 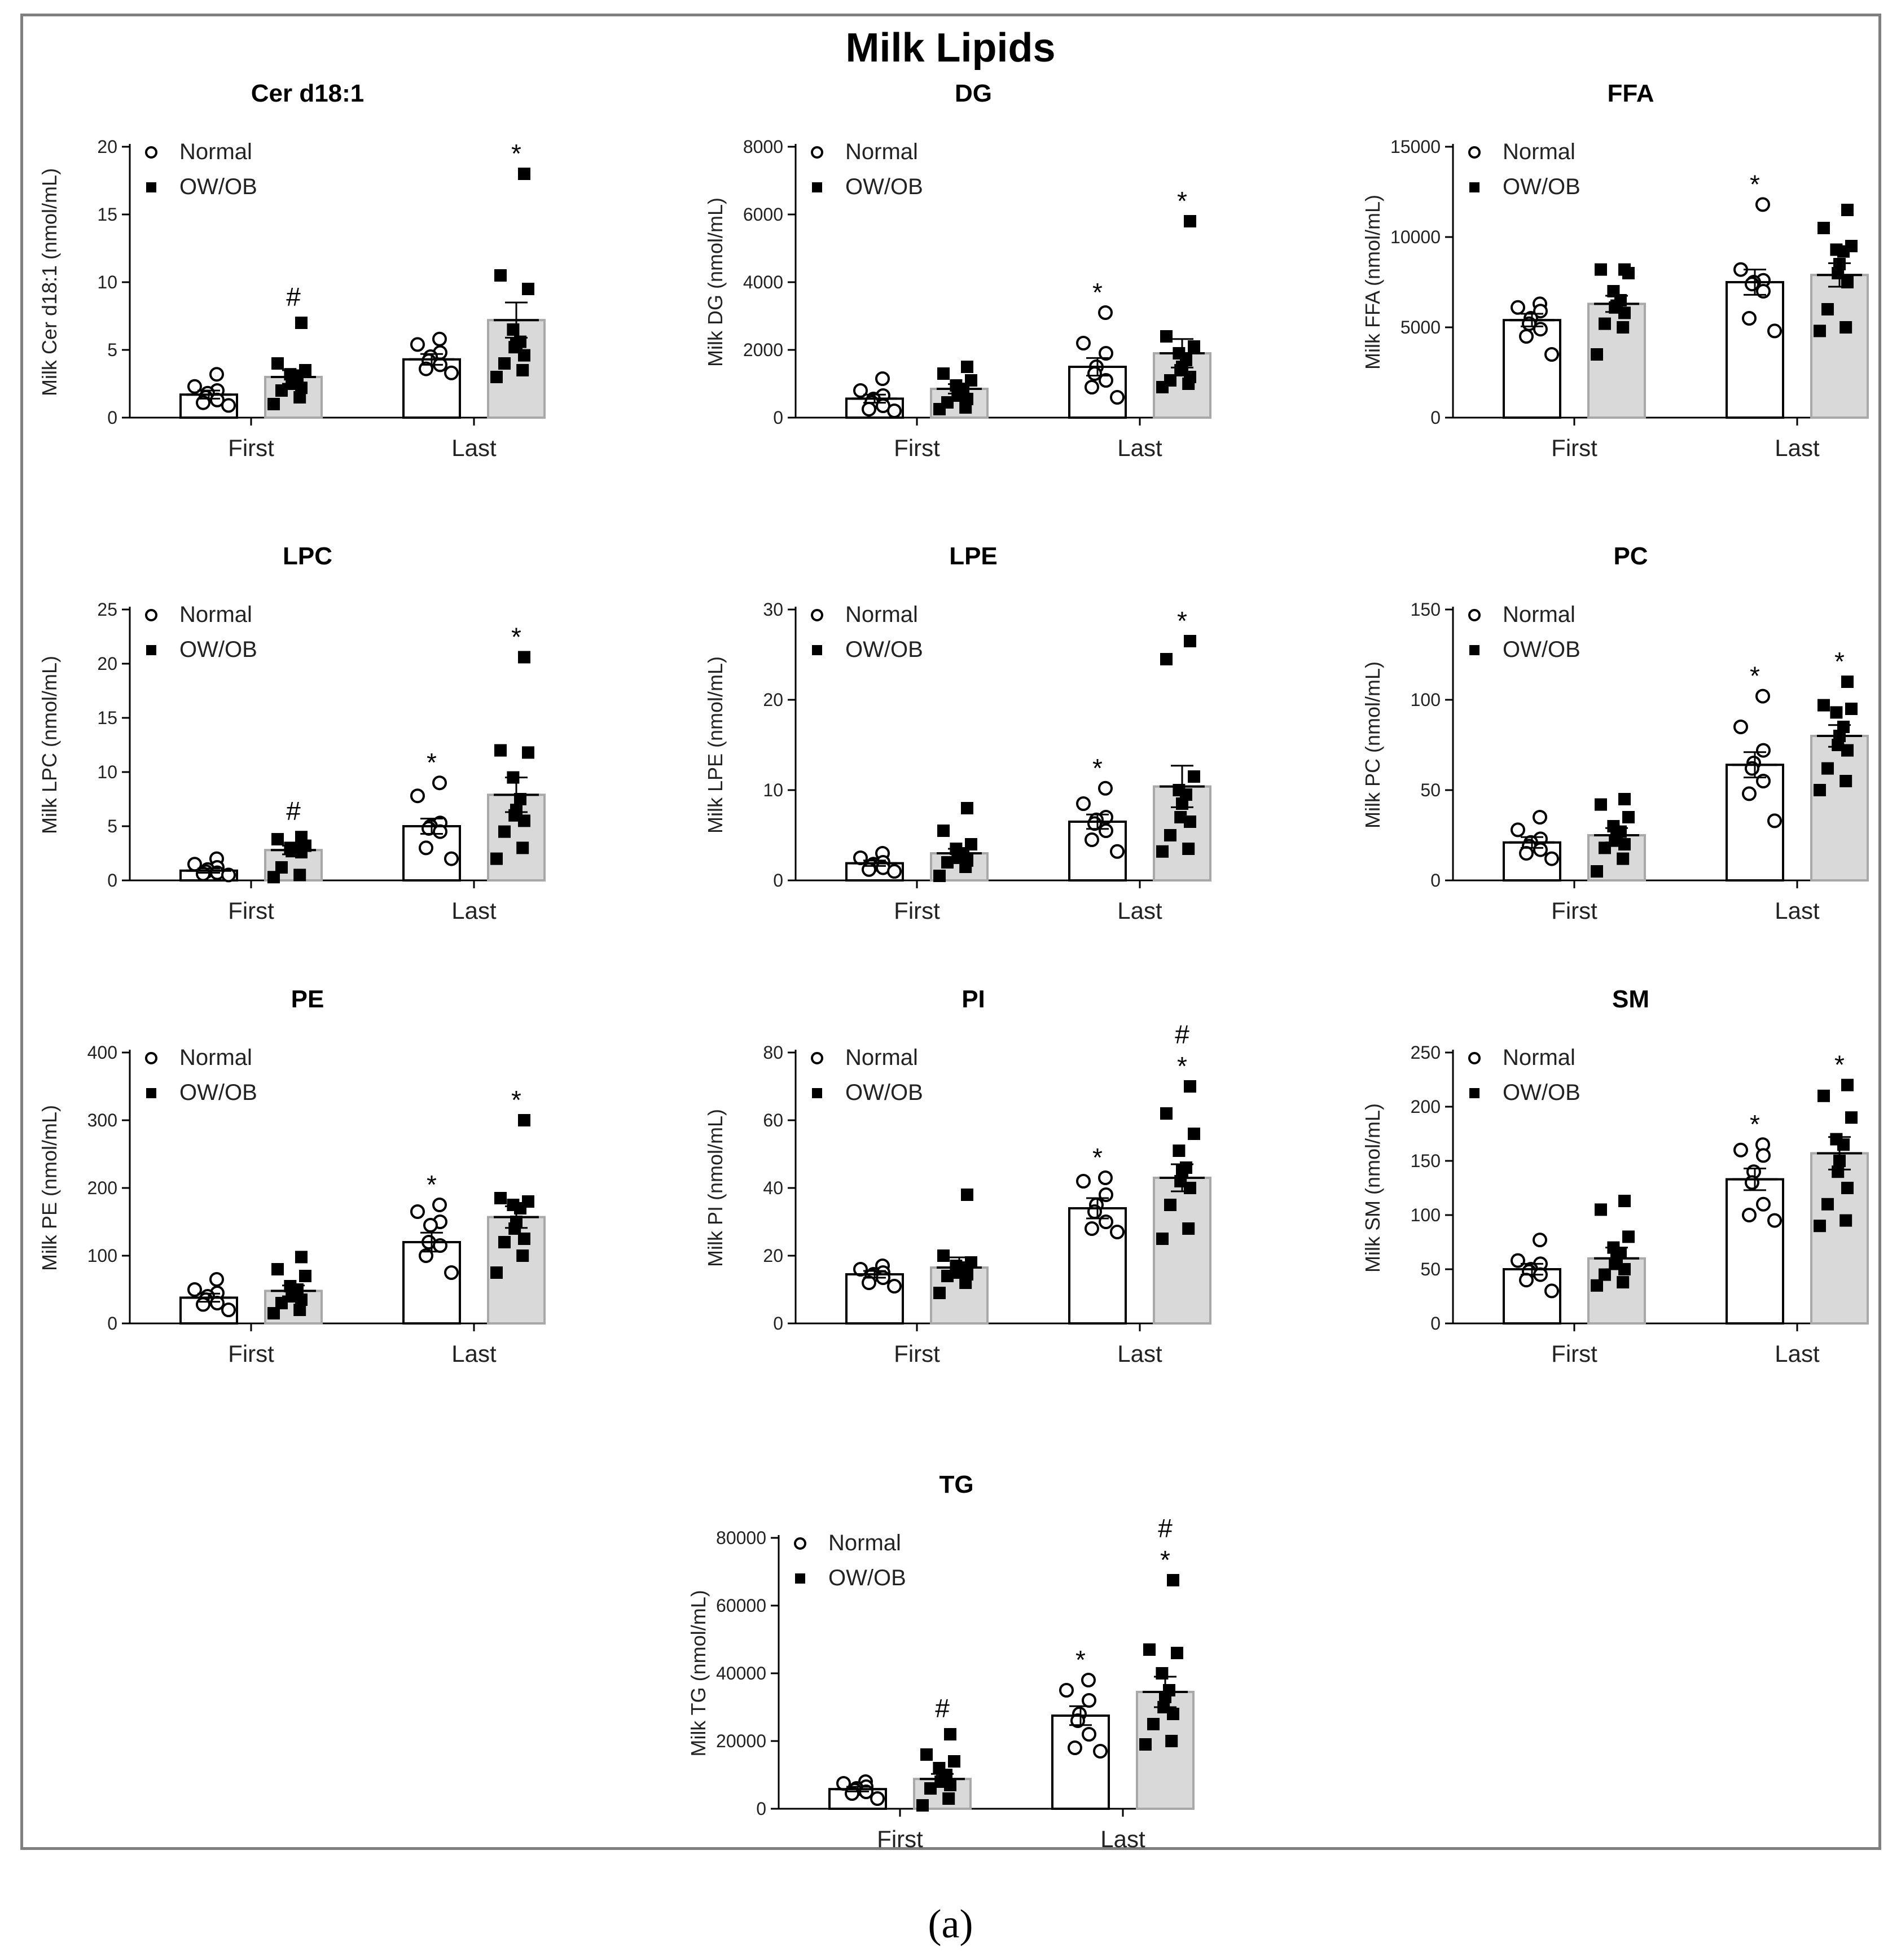 I want to click on y-tick-label: 4000, so click(x=763, y=282).